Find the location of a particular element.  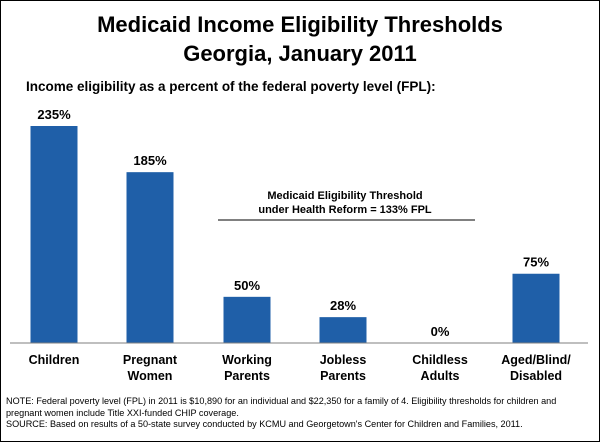

bar-value-label-5: 75% is located at coordinates (536, 262).